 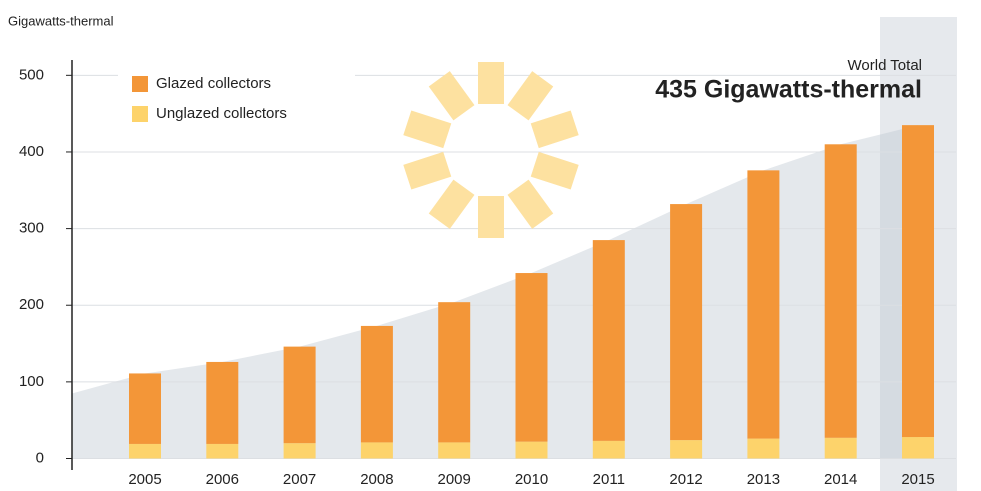 I want to click on x-tick-label: 2012, so click(x=685, y=479).